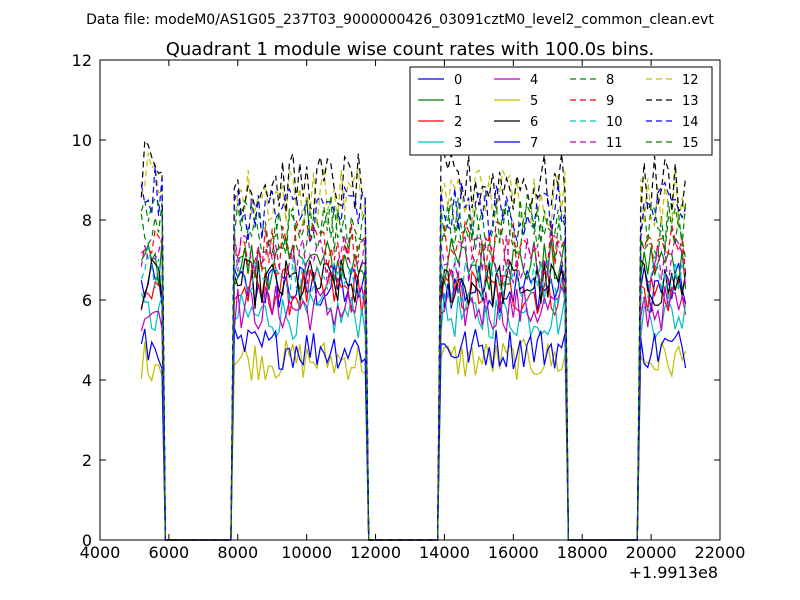 The image size is (800, 600). Describe the element at coordinates (720, 552) in the screenshot. I see `x-tick-label: 22000` at that location.